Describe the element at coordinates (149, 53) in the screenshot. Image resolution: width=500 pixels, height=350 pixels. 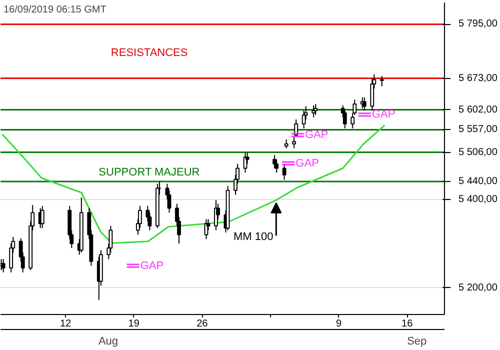
I see `annotation: RESISTANCES` at that location.